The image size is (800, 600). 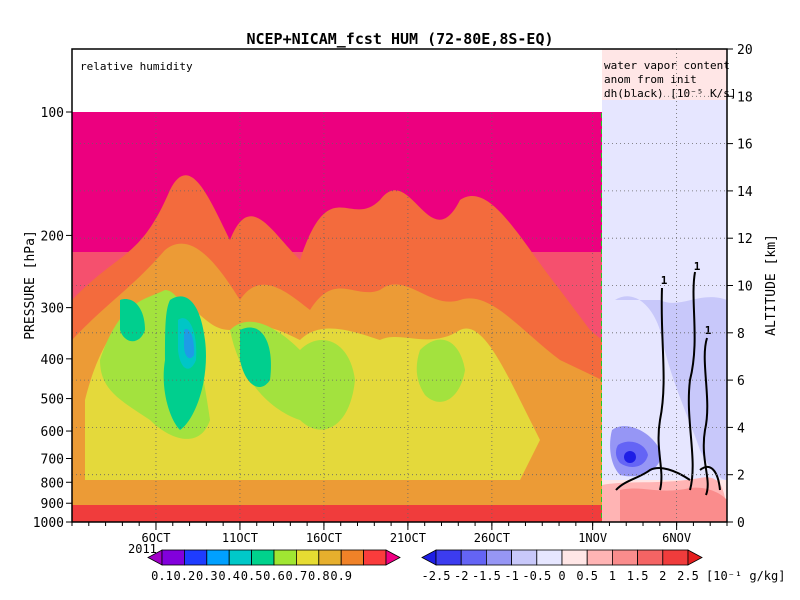 What do you see at coordinates (745, 50) in the screenshot?
I see `altitude-tick-label: 20` at bounding box center [745, 50].